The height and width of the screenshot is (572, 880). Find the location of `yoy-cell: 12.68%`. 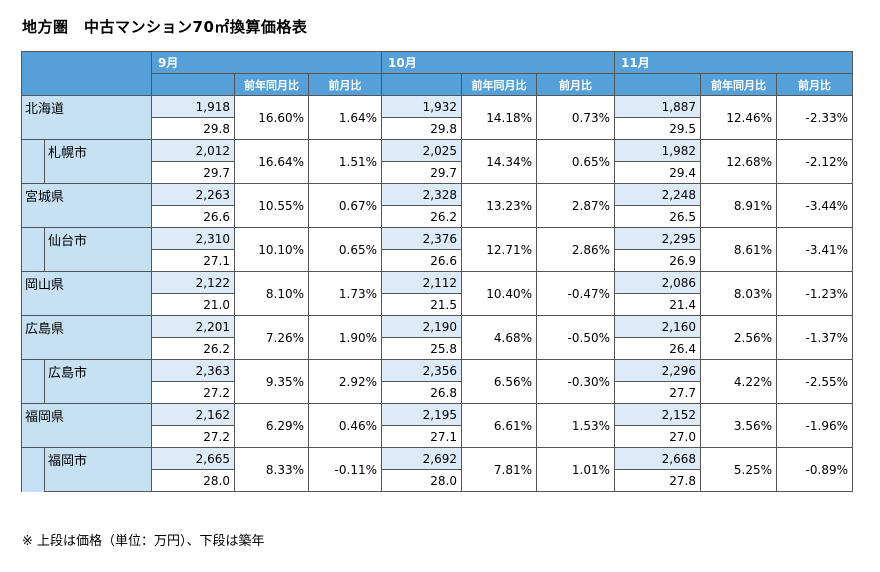

yoy-cell: 12.68% is located at coordinates (738, 161).